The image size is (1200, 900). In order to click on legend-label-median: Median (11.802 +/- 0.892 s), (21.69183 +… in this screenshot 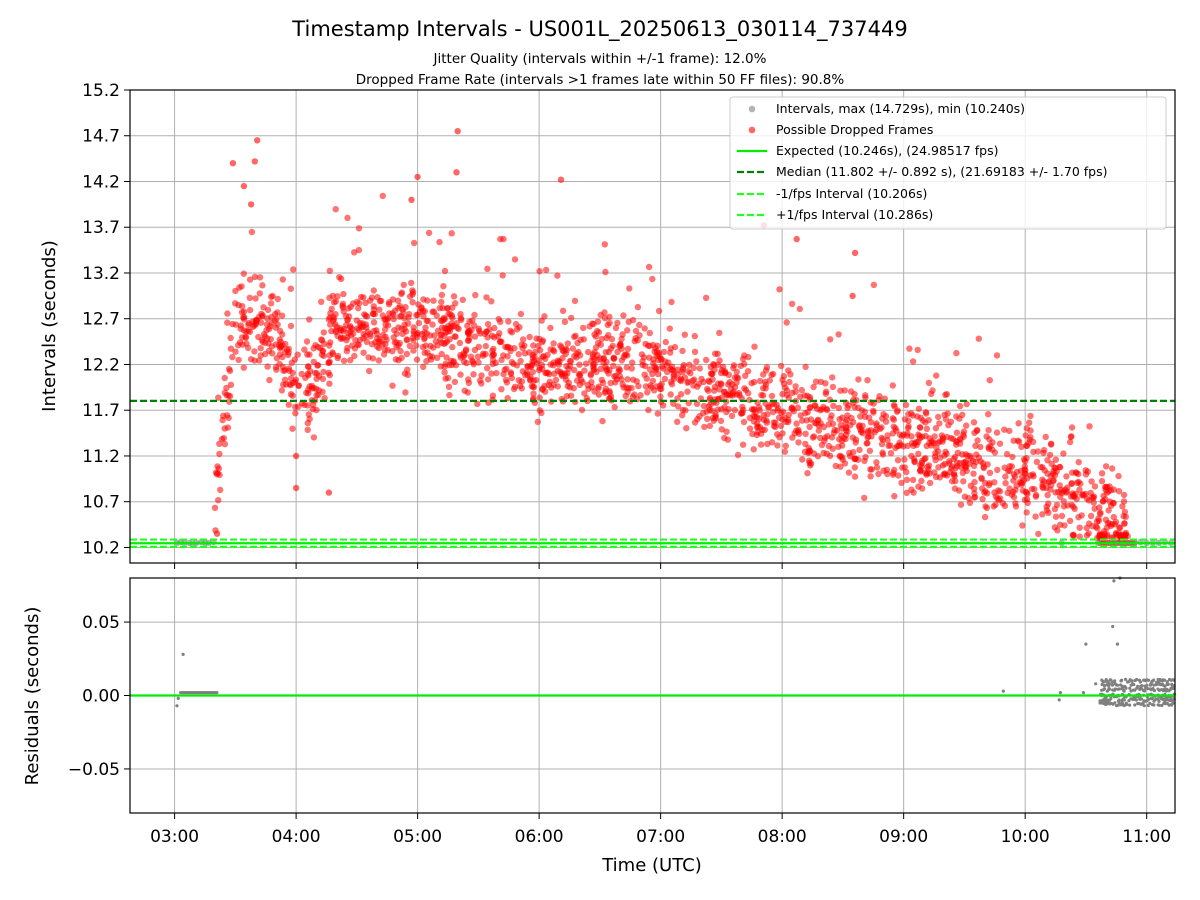, I will do `click(941, 171)`.